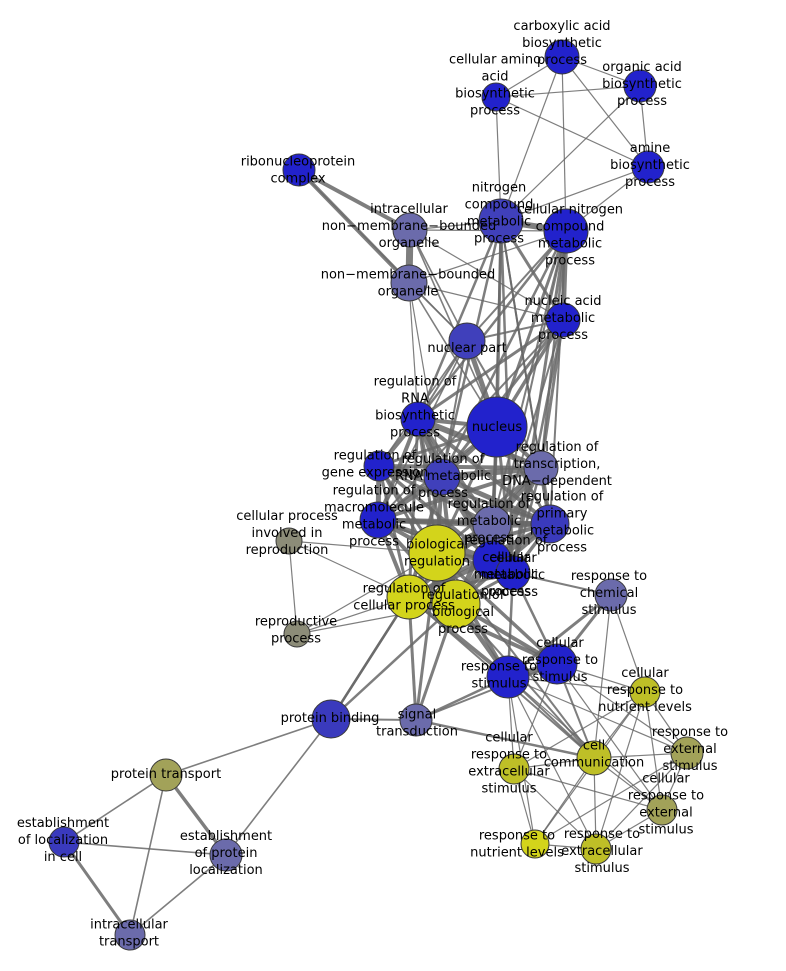  I want to click on node-label: response to external stimulus, so click(690, 749).